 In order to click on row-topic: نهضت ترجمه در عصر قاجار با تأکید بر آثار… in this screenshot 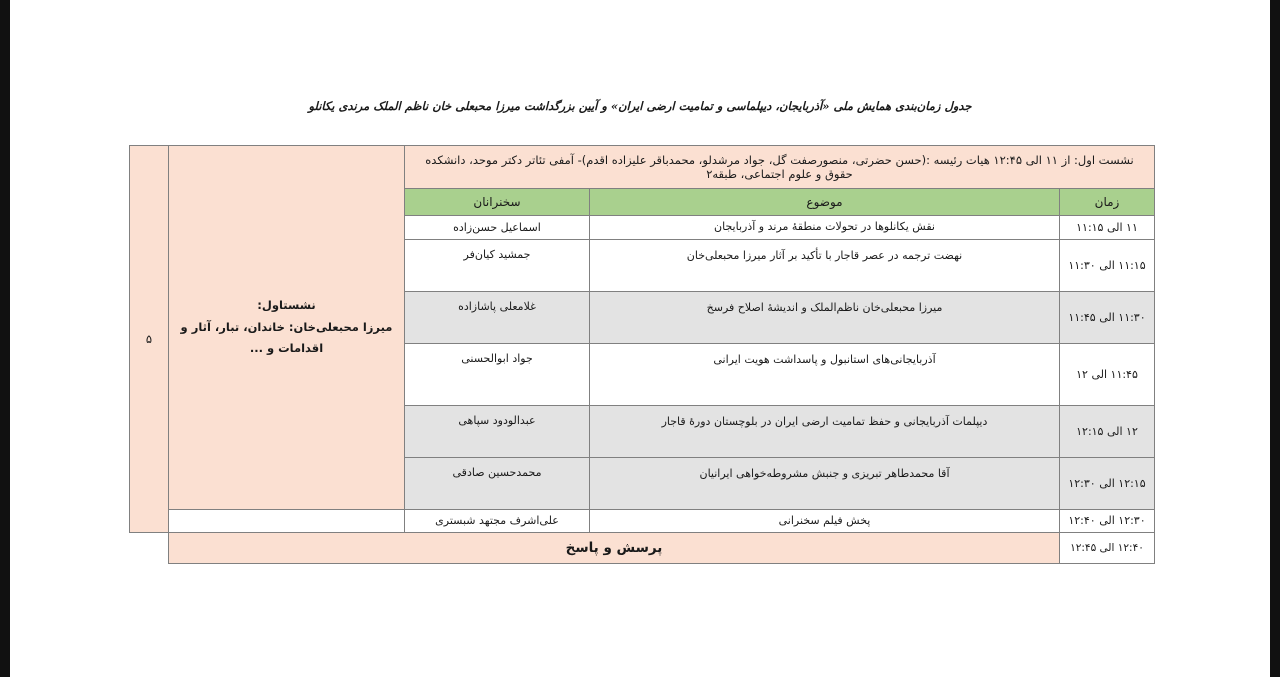, I will do `click(824, 265)`.